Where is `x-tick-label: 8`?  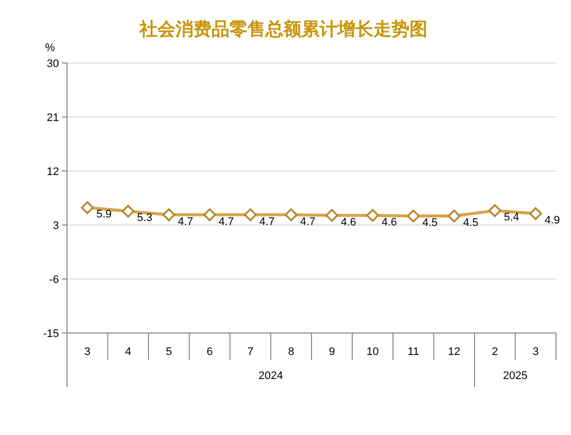
x-tick-label: 8 is located at coordinates (291, 352).